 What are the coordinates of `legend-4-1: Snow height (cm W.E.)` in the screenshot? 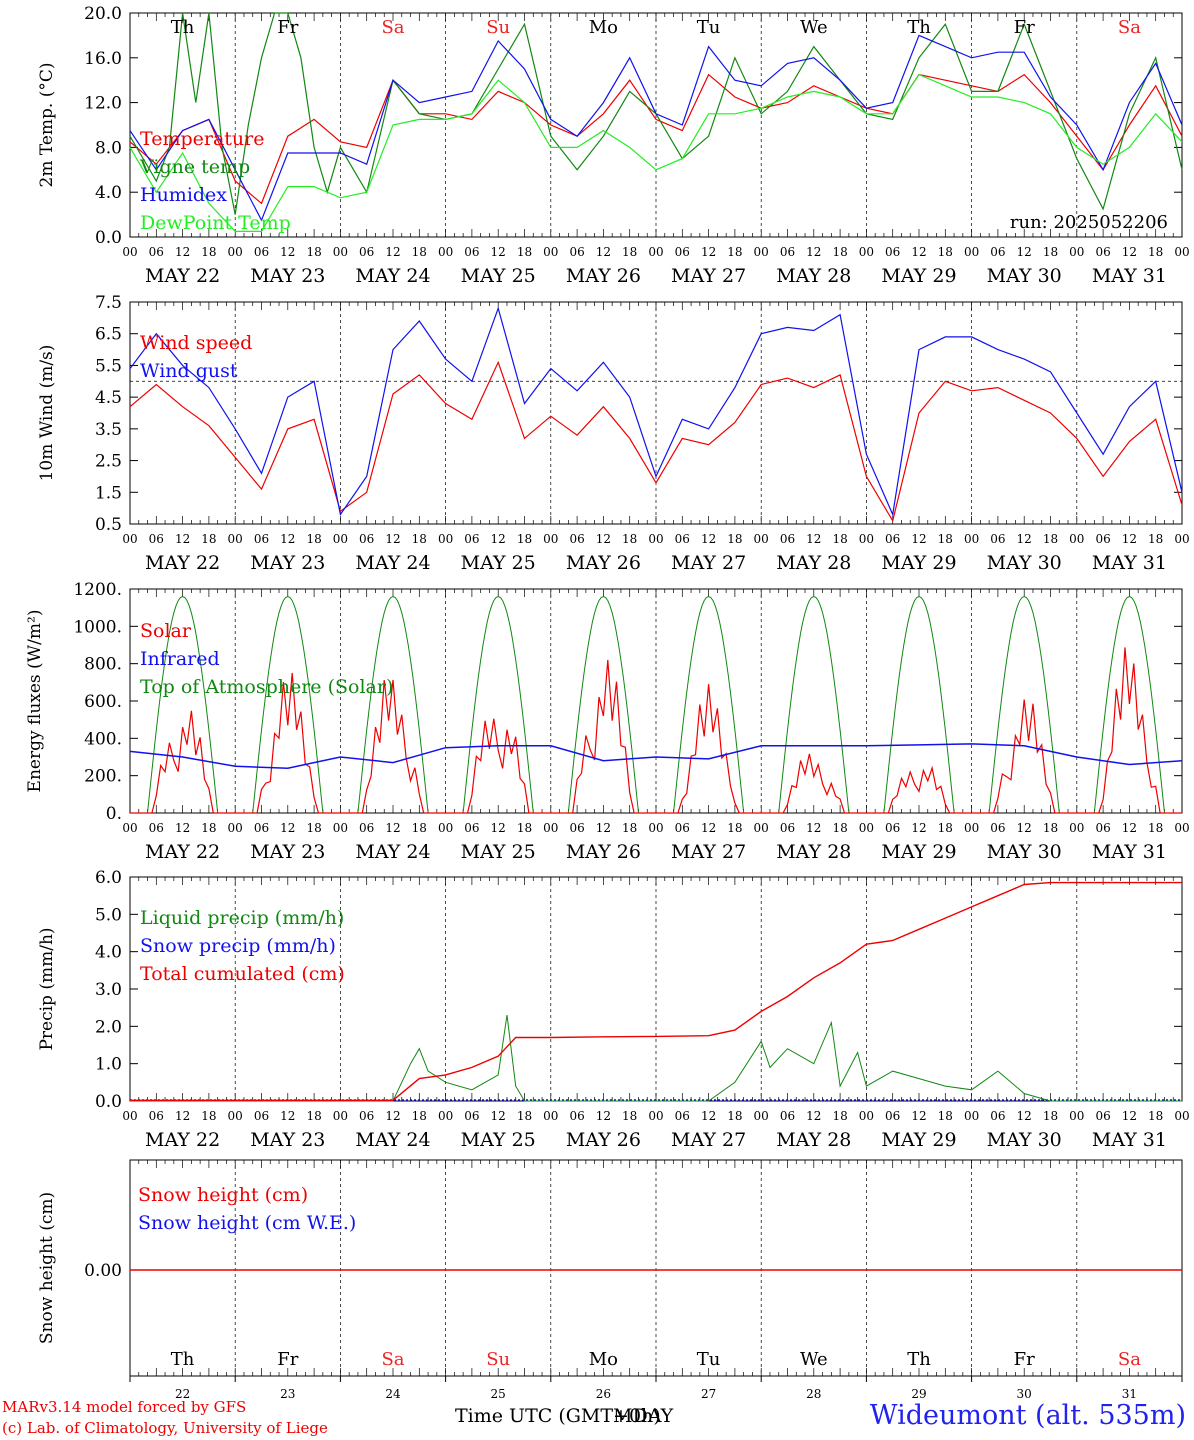 It's located at (247, 1223).